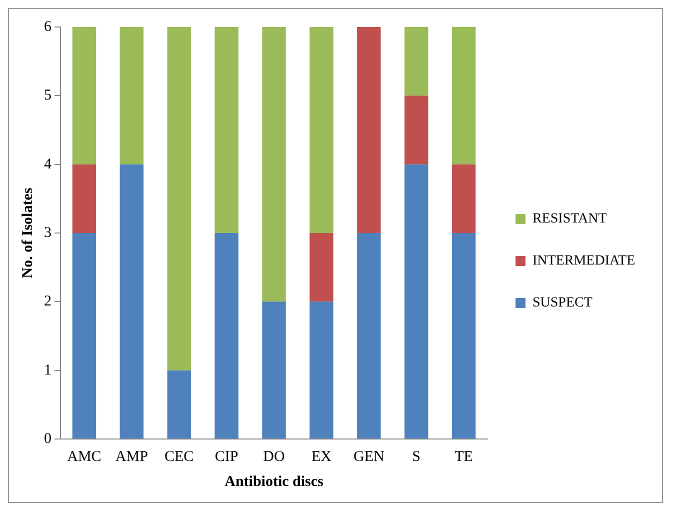  Describe the element at coordinates (274, 456) in the screenshot. I see `x-tick-label: DO` at that location.